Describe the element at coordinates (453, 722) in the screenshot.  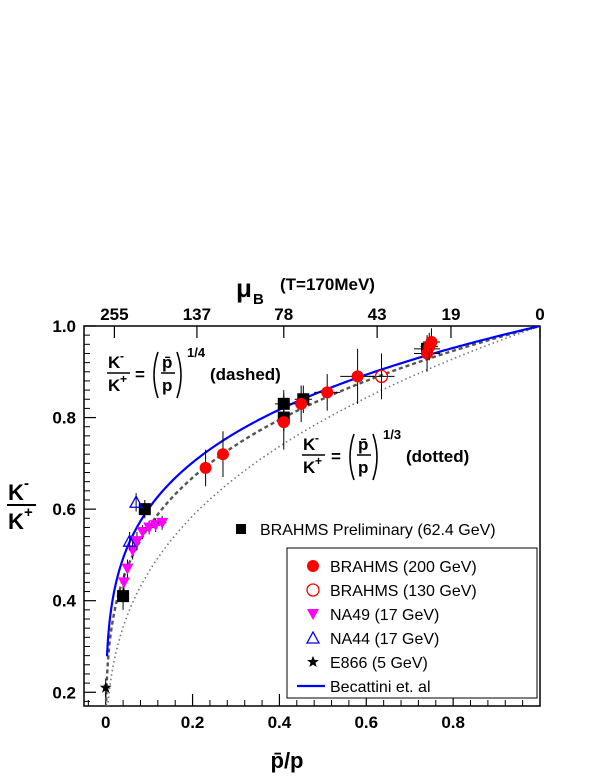
I see `x-tick-label: 0.8` at that location.